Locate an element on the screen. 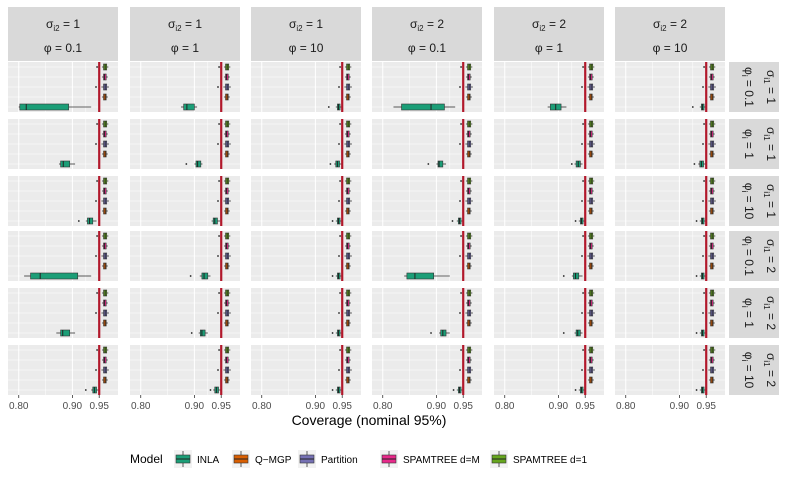  column-strip-6: σi2 = 2 φ = 10 is located at coordinates (670, 34).